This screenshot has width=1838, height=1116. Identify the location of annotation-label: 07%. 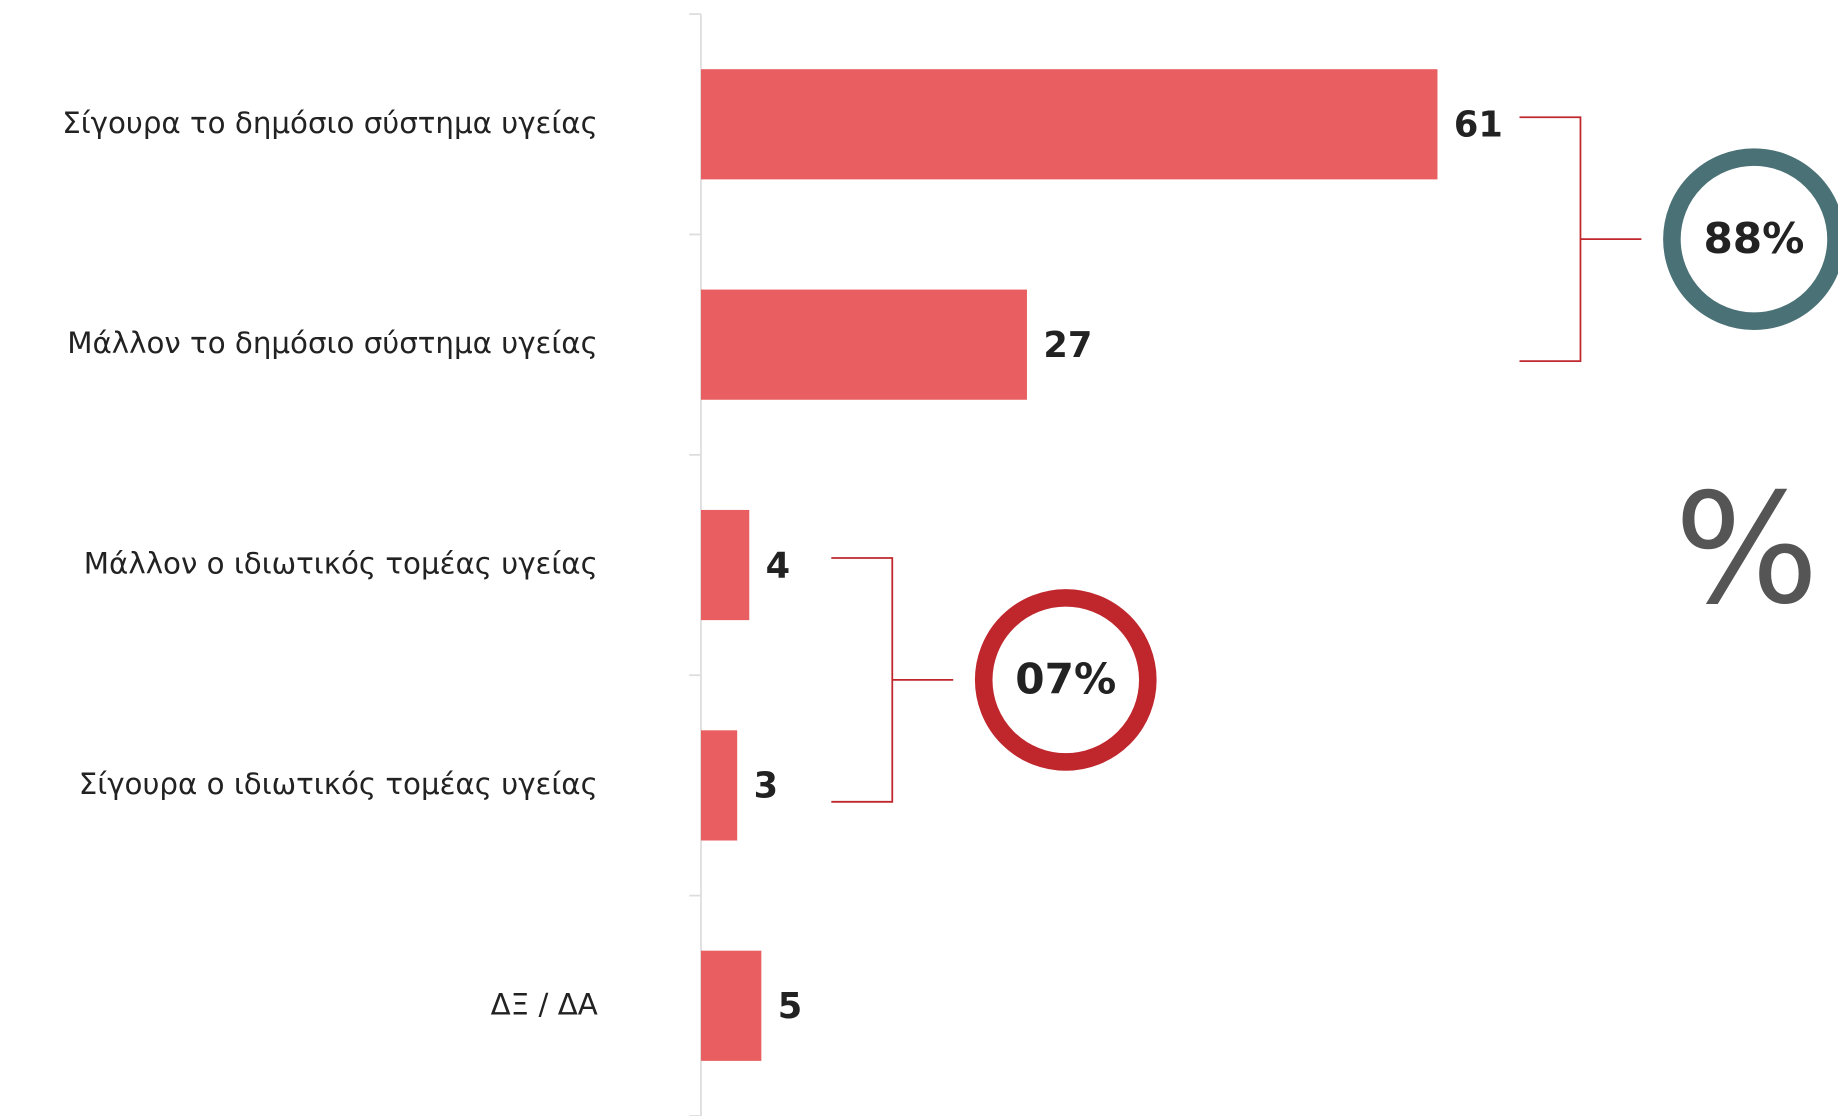
(1065, 679).